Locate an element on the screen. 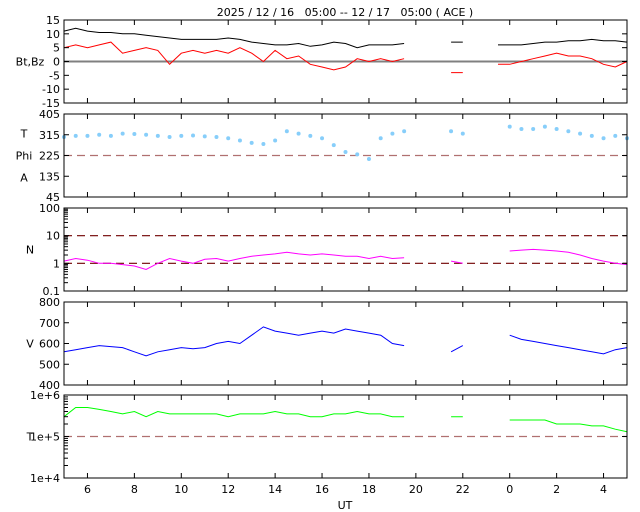  y-tick-label: 1 is located at coordinates (56, 263).